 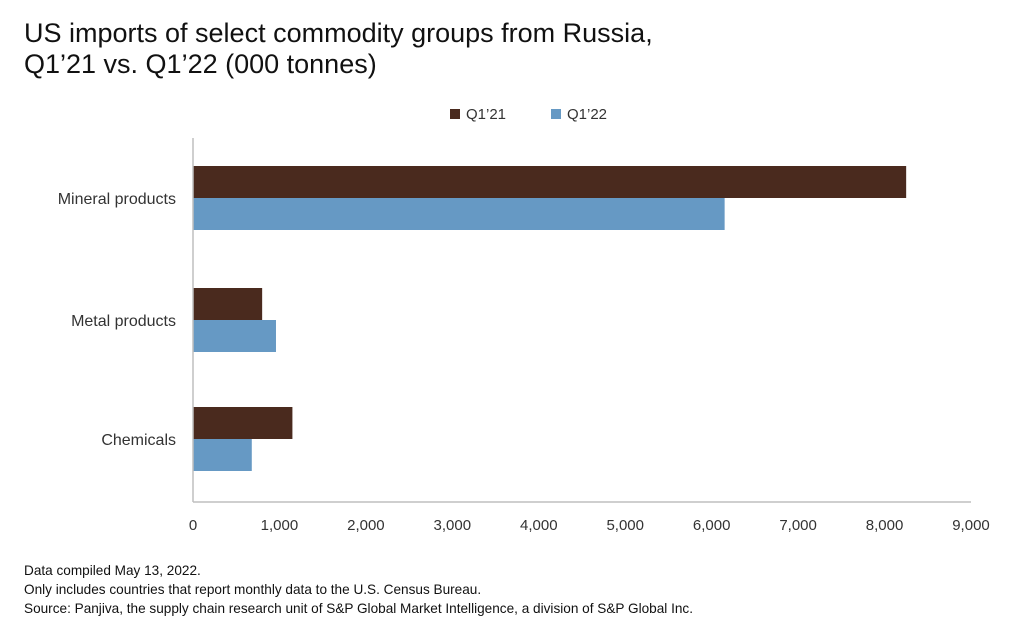 I want to click on x-tick-label: 6,000, so click(x=712, y=525).